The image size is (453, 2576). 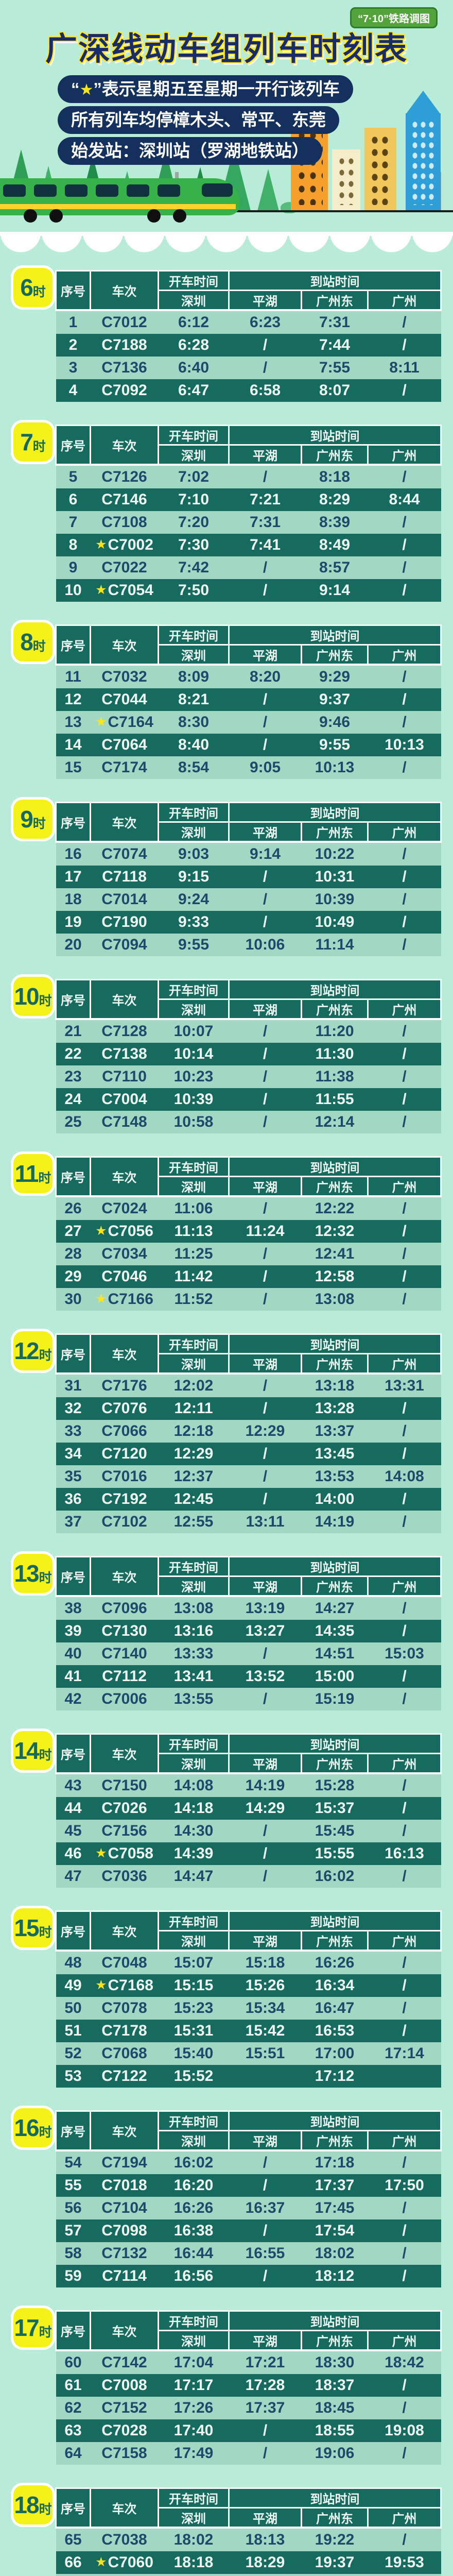 What do you see at coordinates (194, 1676) in the screenshot?
I see `cell-shenzhen-depart: 13:41` at bounding box center [194, 1676].